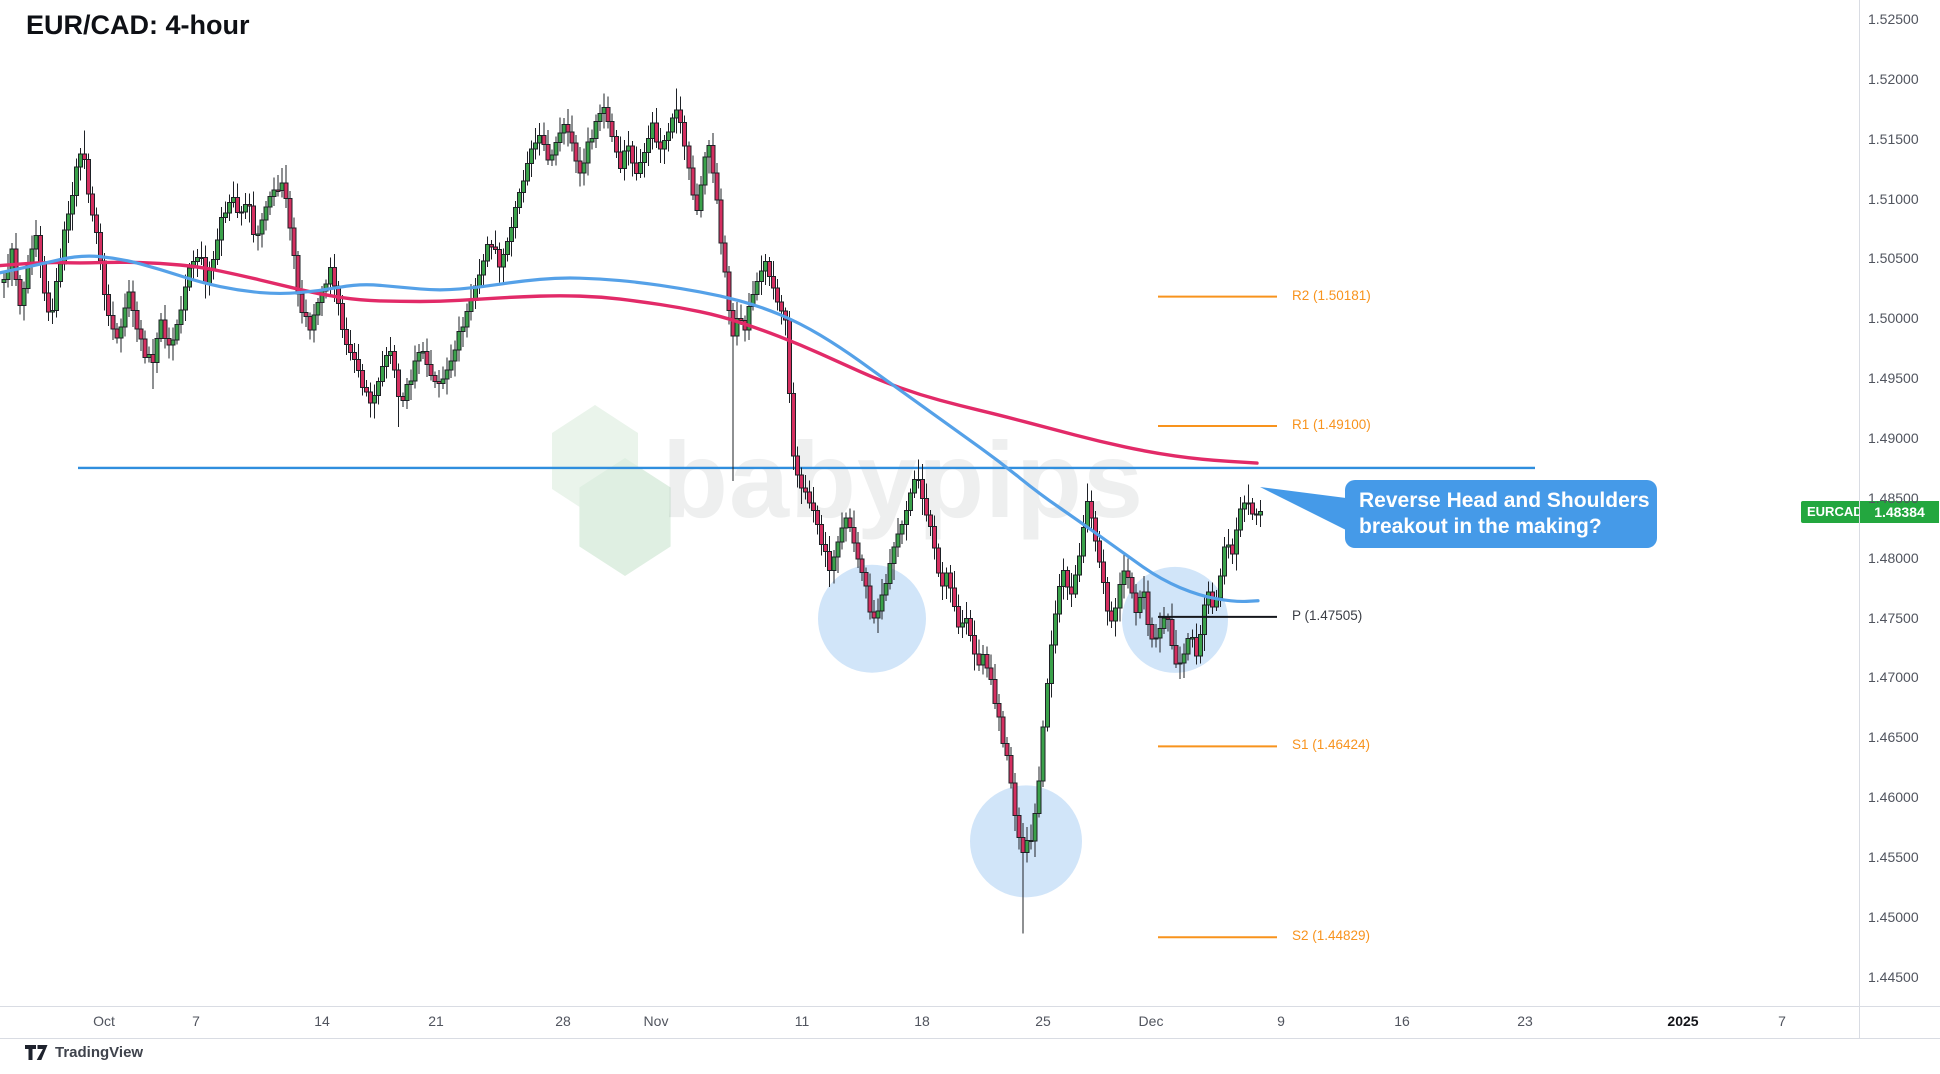 The width and height of the screenshot is (1940, 1074). What do you see at coordinates (1893, 976) in the screenshot?
I see `price-tick-label: 1.44500` at bounding box center [1893, 976].